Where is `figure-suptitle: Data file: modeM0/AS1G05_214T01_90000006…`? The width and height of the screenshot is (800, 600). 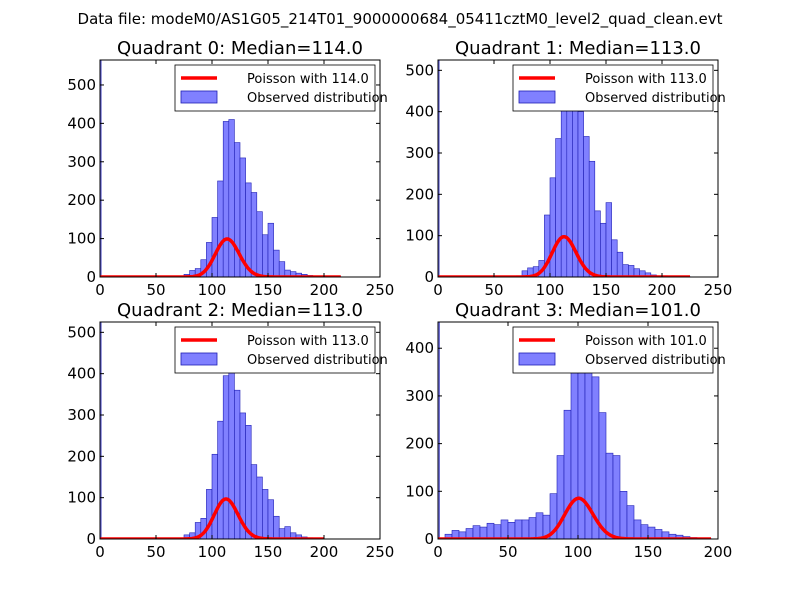
figure-suptitle: Data file: modeM0/AS1G05_214T01_90000006… is located at coordinates (400, 19).